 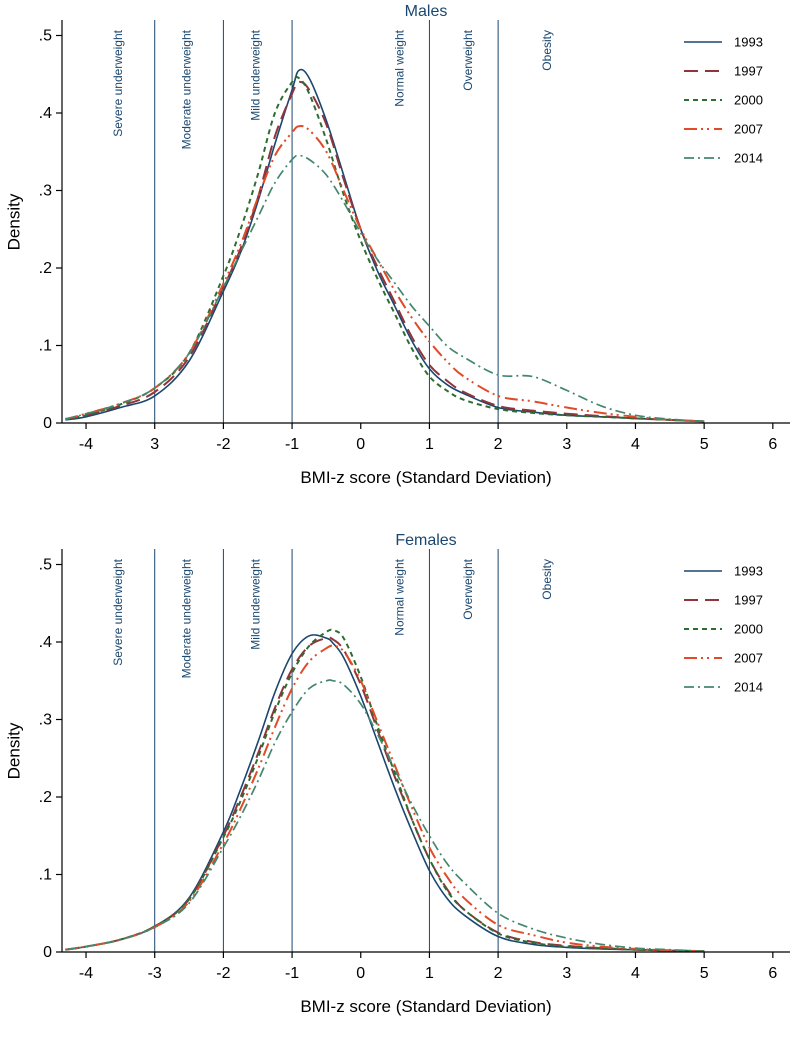 I want to click on x-axis-label-males: BMI-z score (Standard Deviation), so click(x=426, y=477).